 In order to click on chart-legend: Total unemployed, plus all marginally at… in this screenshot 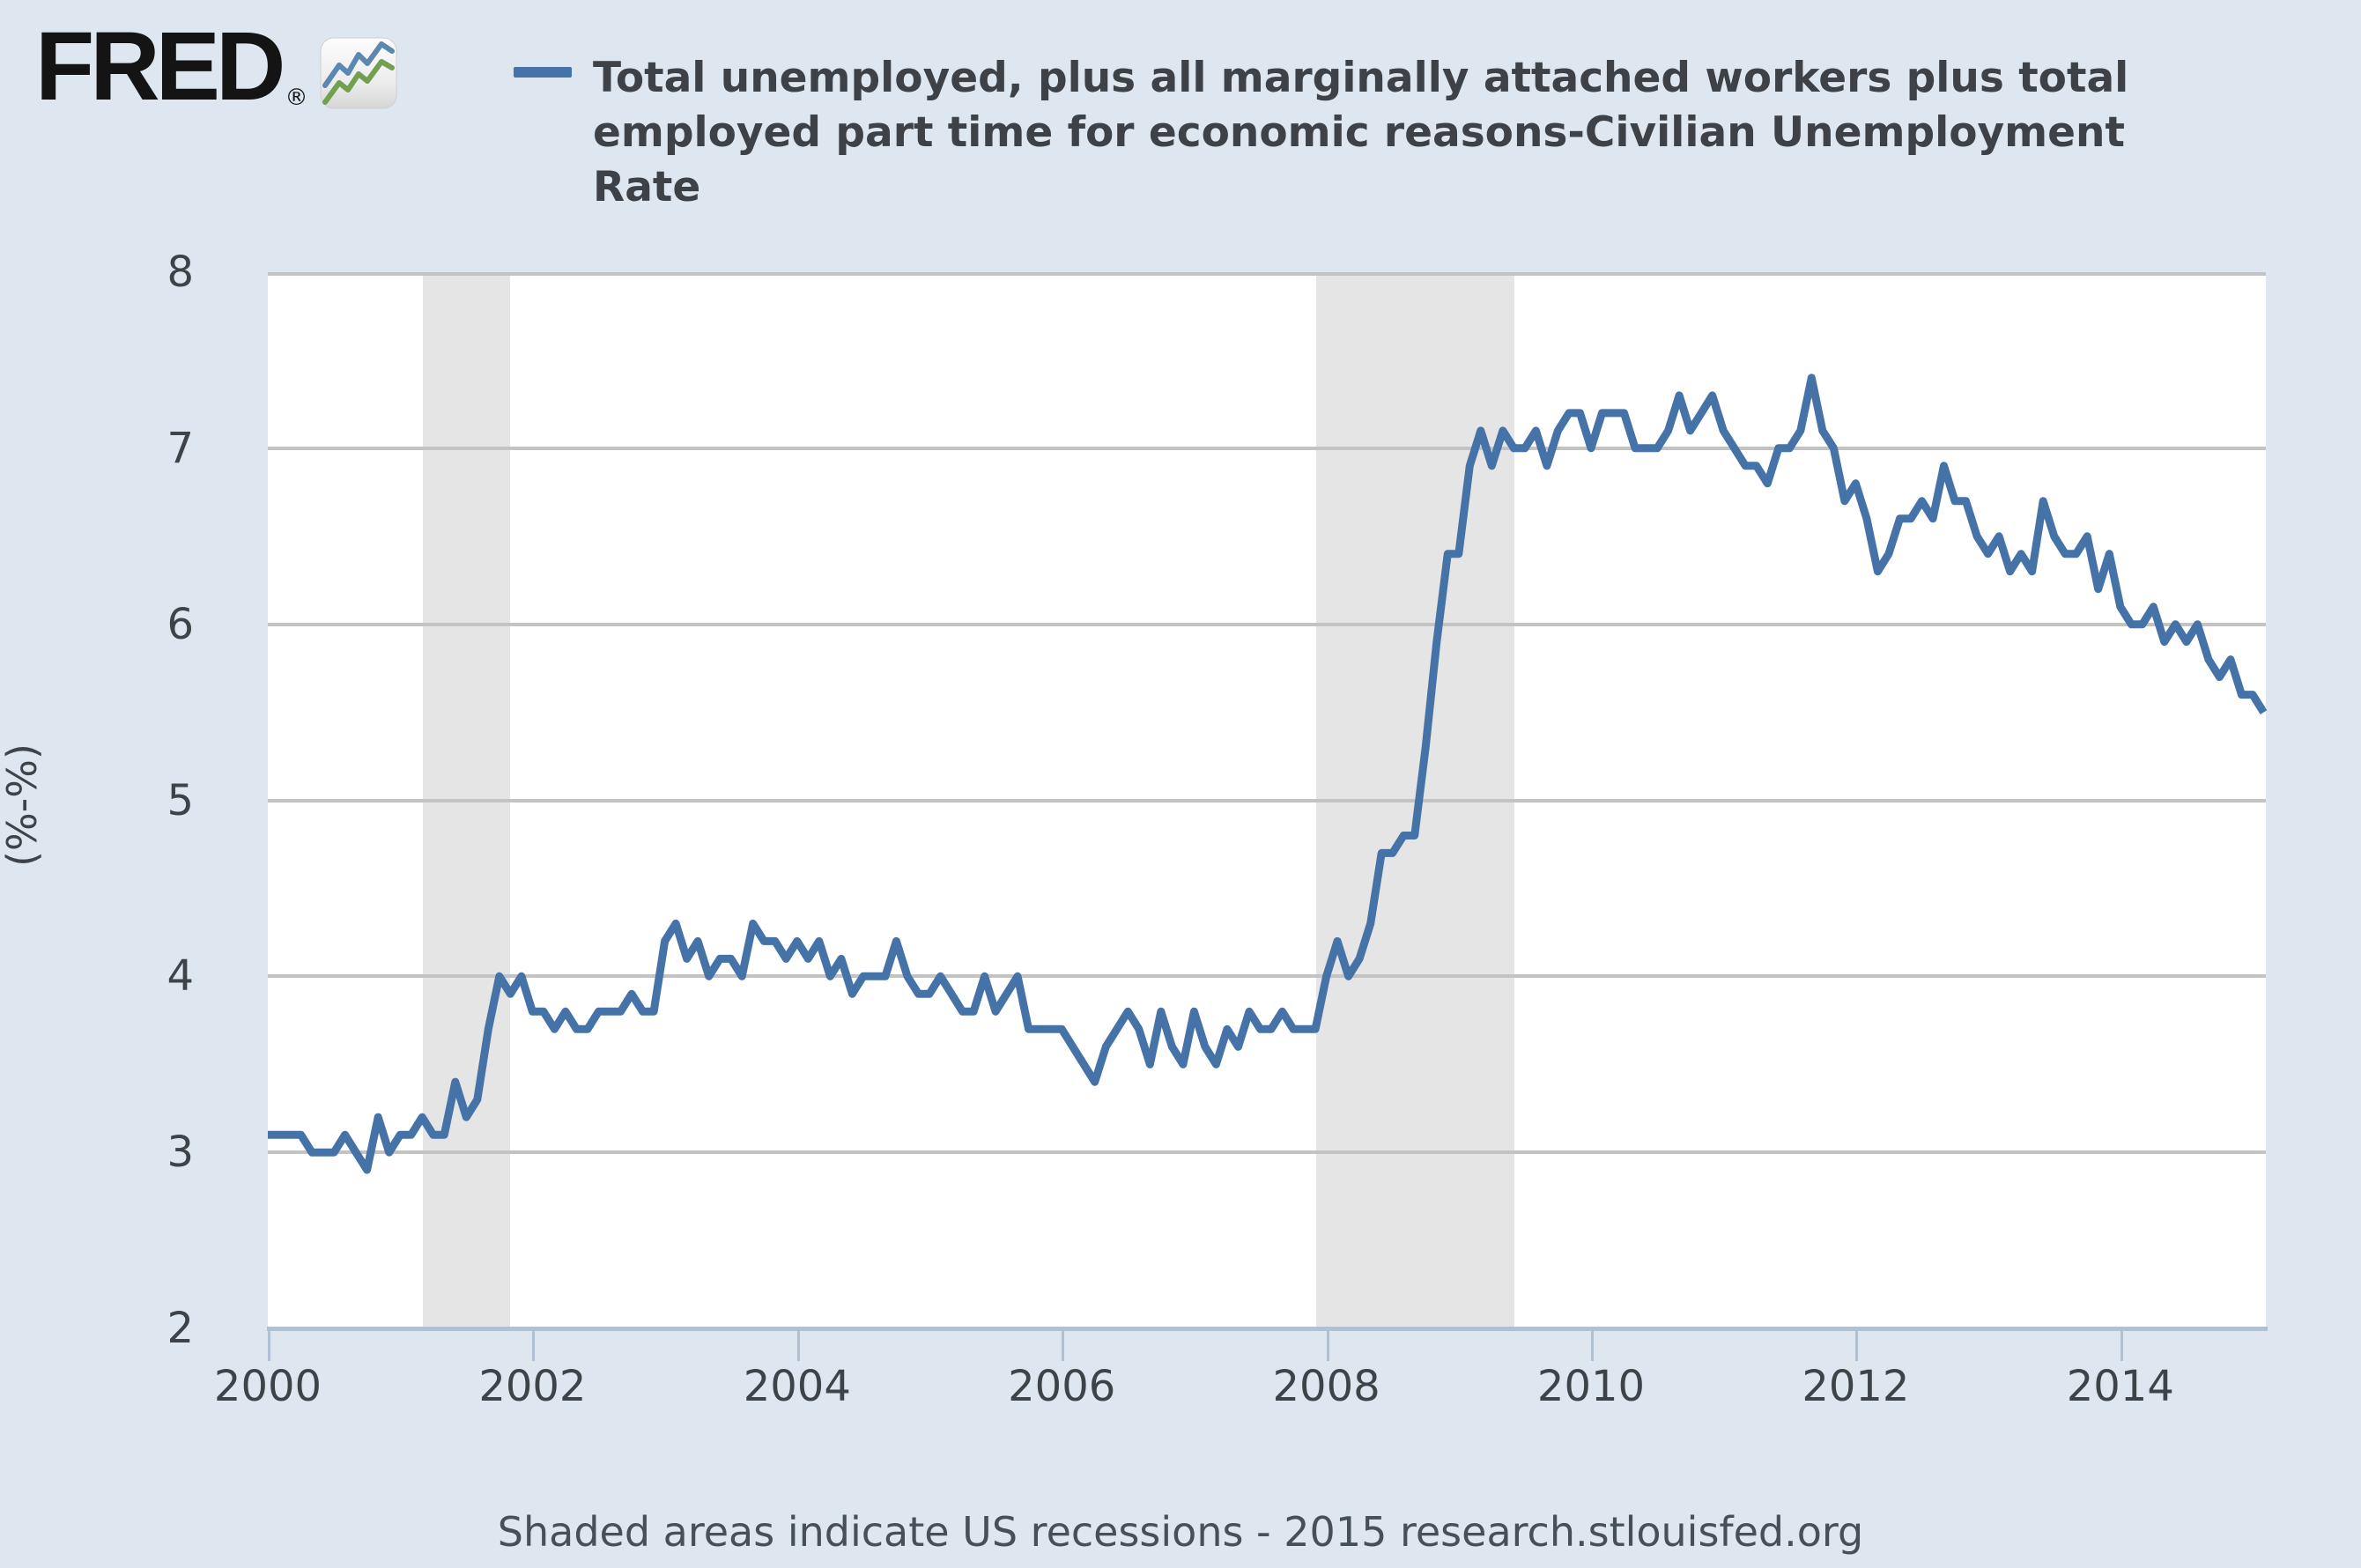, I will do `click(1321, 133)`.